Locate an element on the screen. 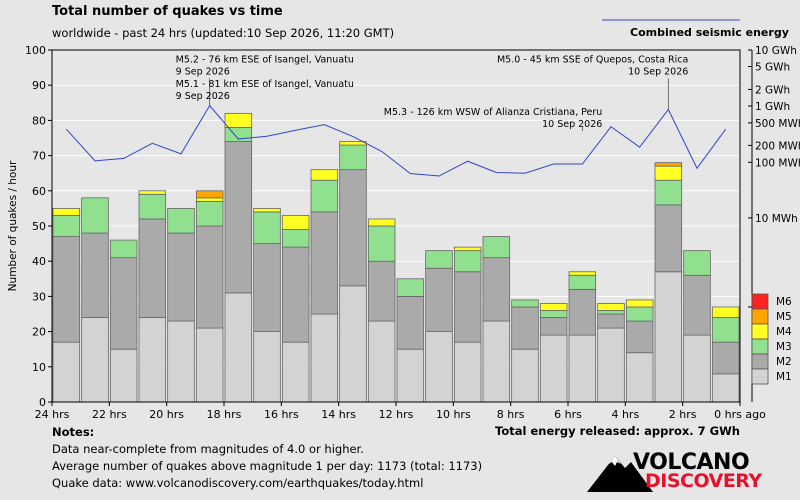  logo-line-2: DISCOVERY is located at coordinates (703, 481).